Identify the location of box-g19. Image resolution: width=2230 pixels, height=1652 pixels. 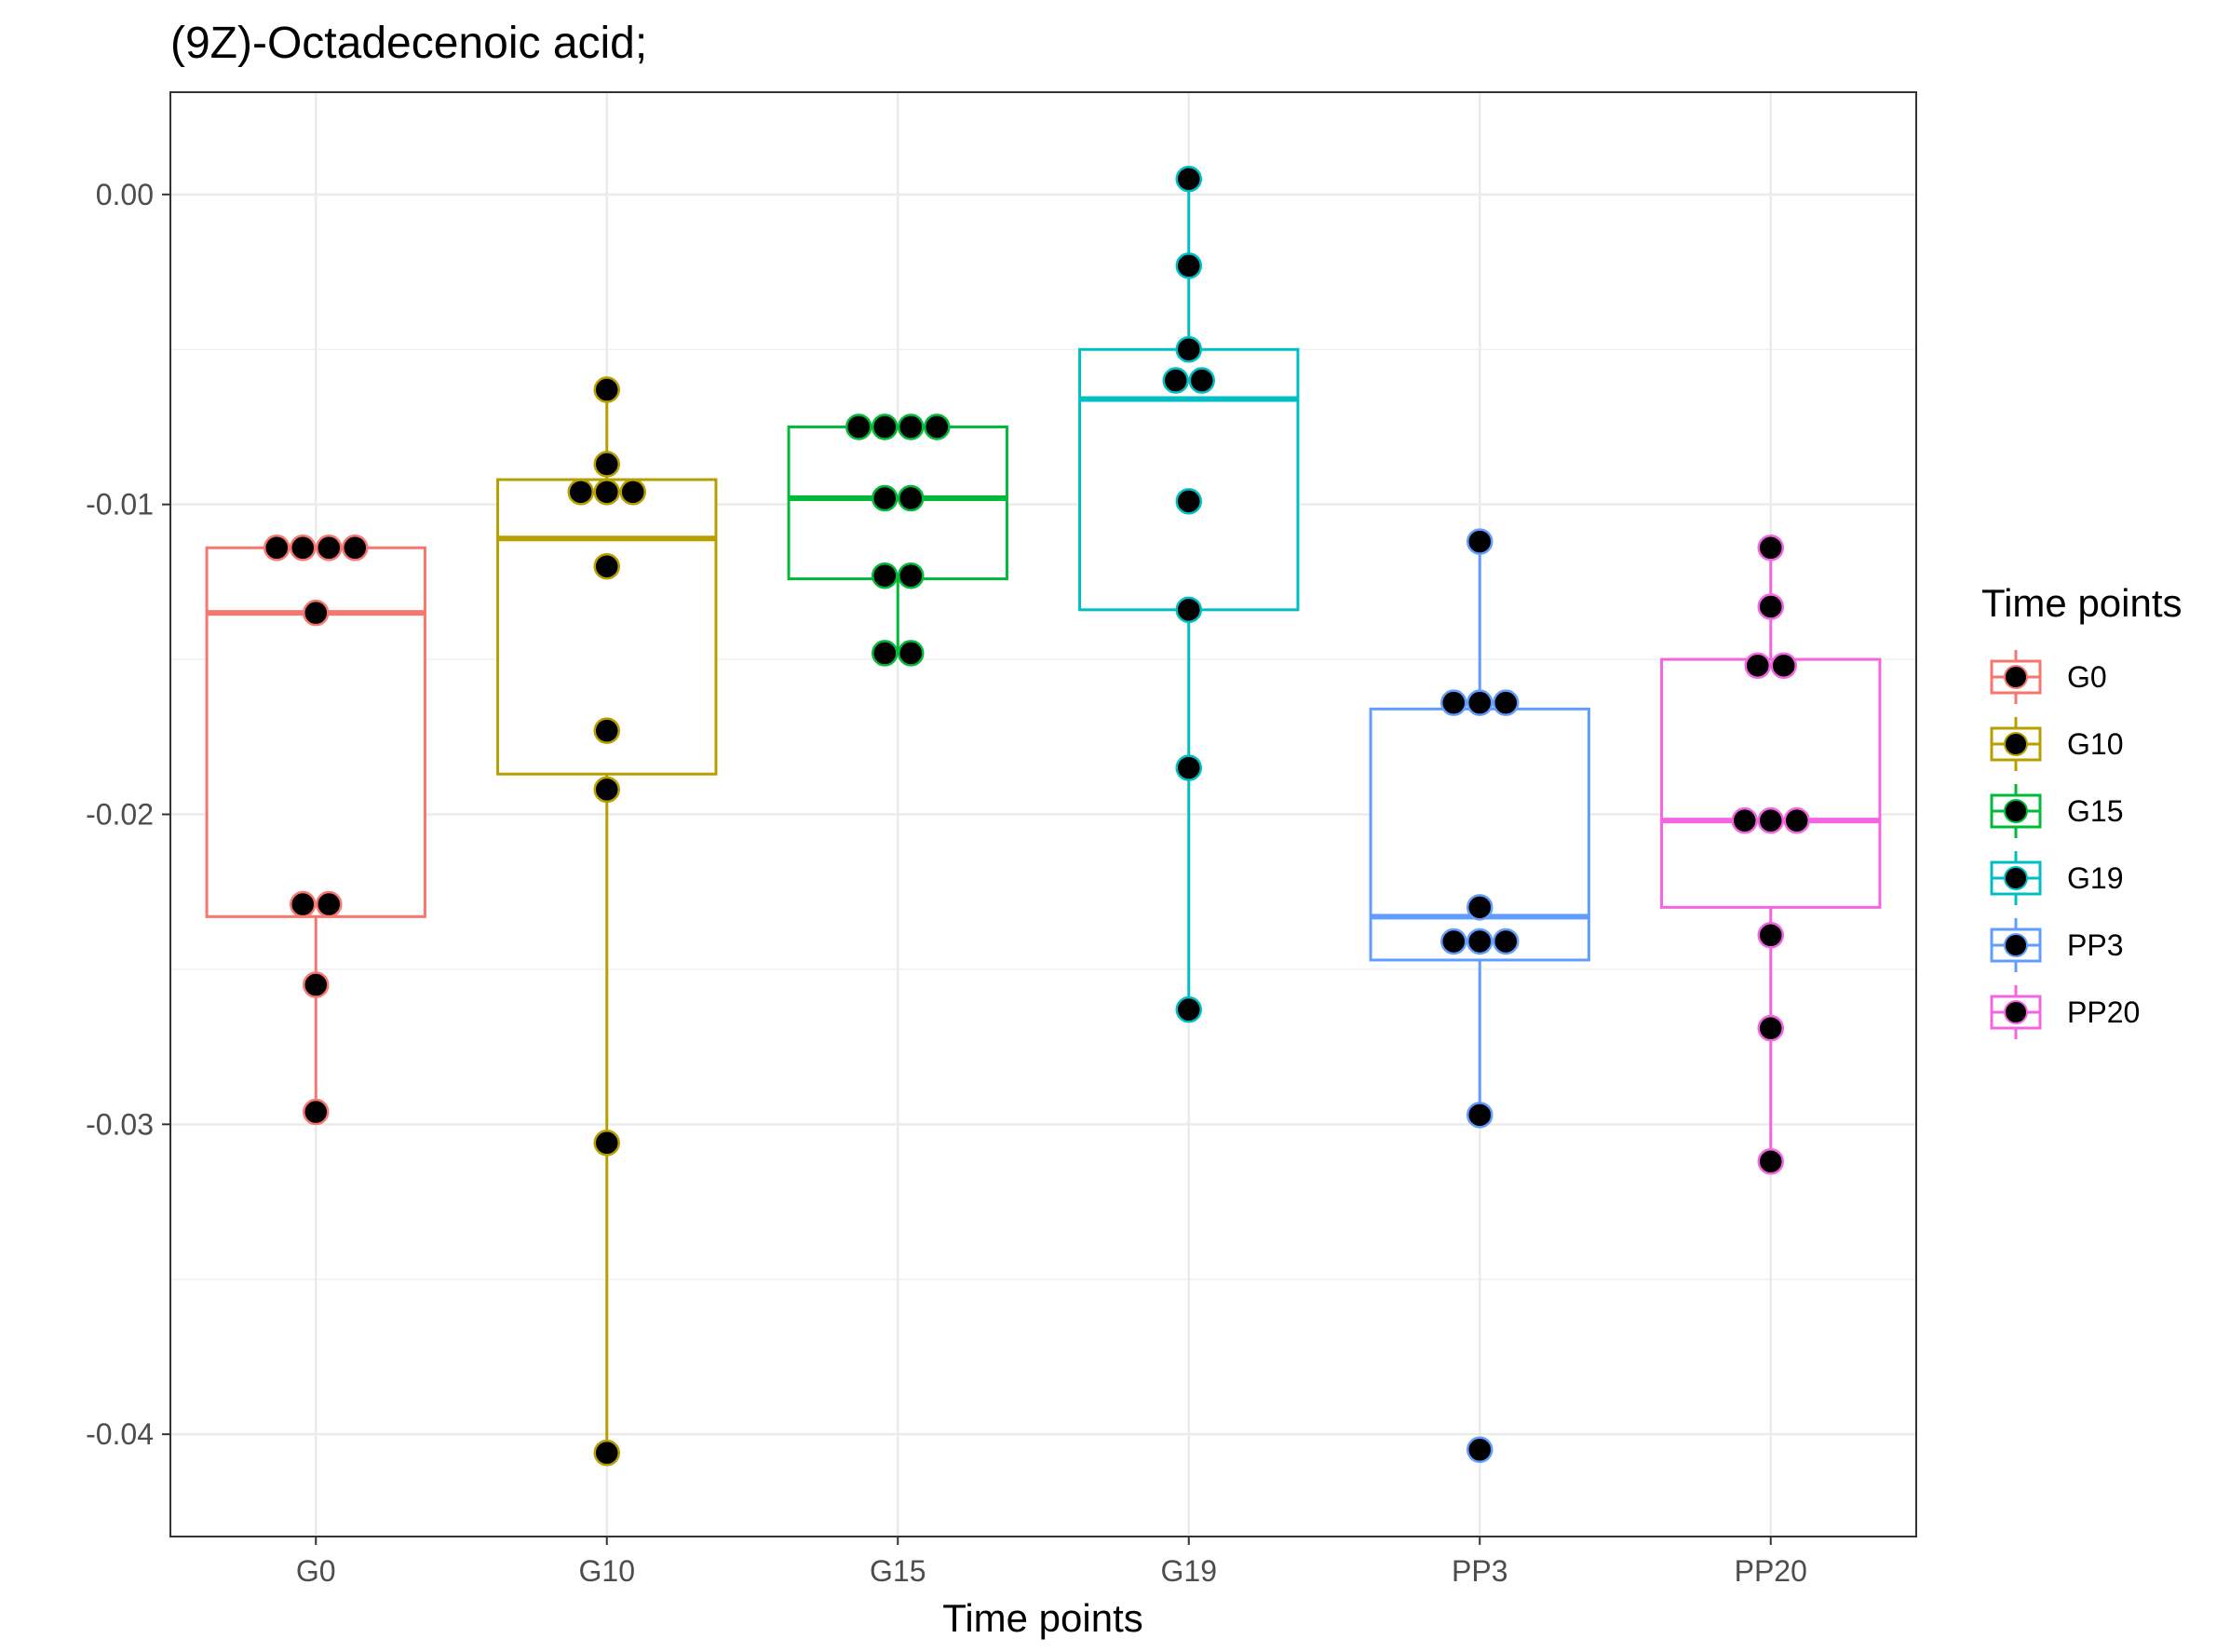
(1189, 594).